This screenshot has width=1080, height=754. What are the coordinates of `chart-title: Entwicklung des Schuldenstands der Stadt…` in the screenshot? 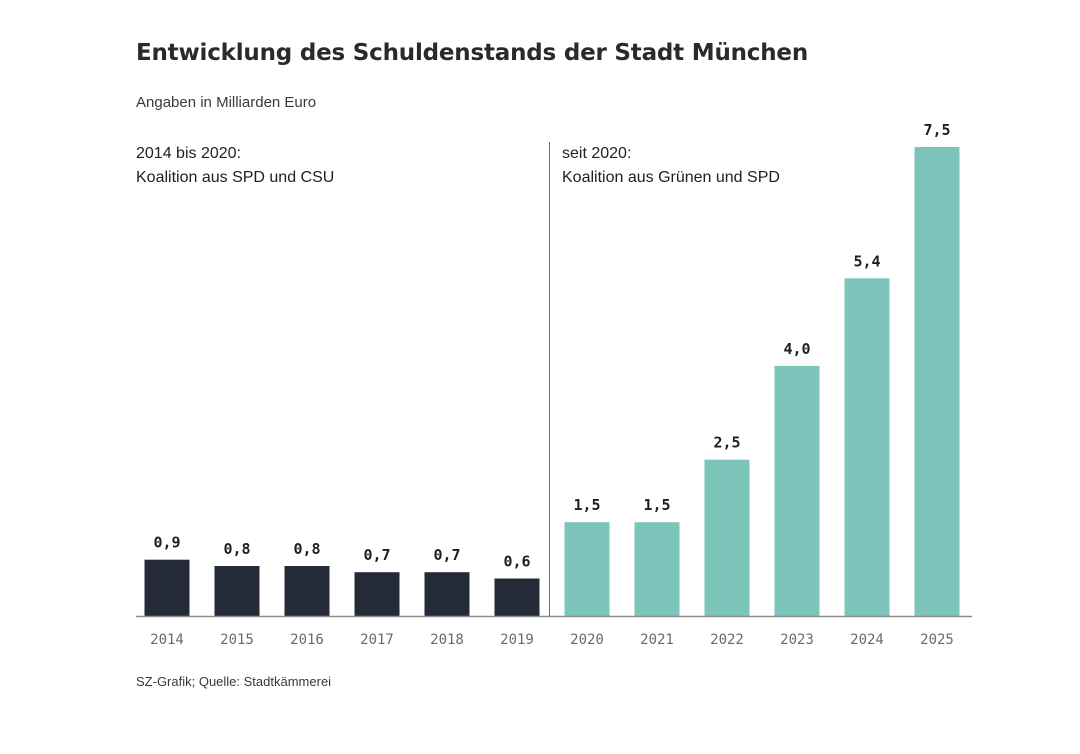 It's located at (472, 53).